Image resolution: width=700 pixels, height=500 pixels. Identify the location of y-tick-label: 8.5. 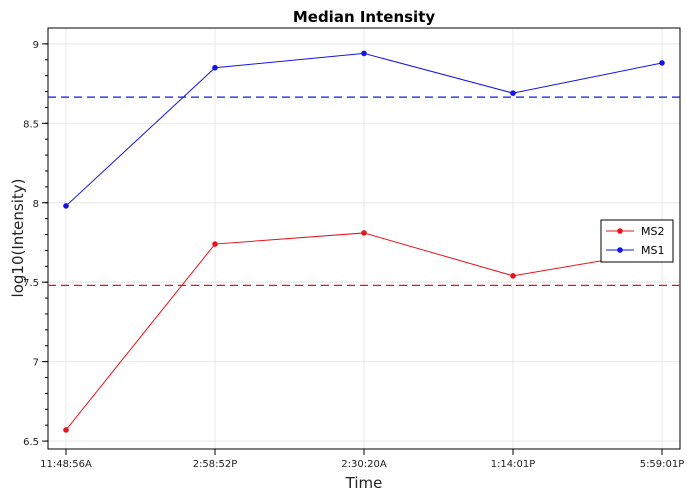
(31, 124).